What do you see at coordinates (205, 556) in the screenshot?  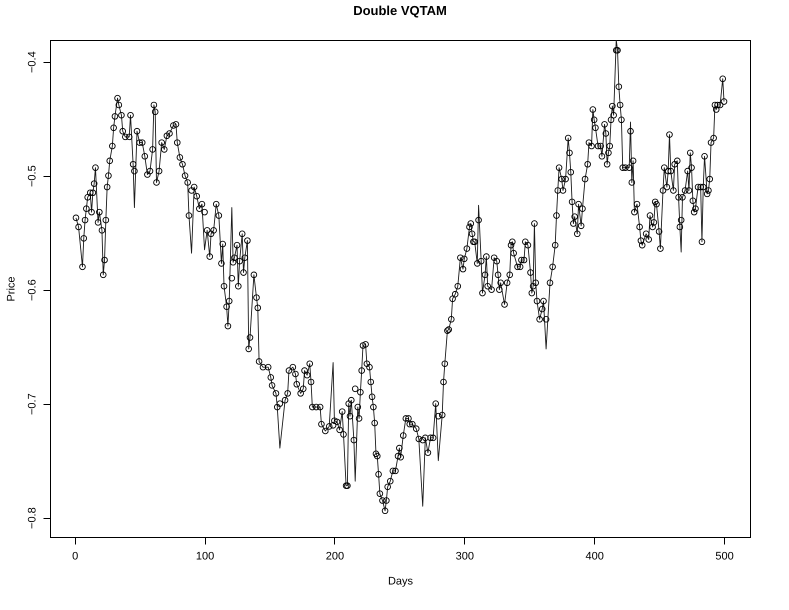 I see `x-tick-label: 100` at bounding box center [205, 556].